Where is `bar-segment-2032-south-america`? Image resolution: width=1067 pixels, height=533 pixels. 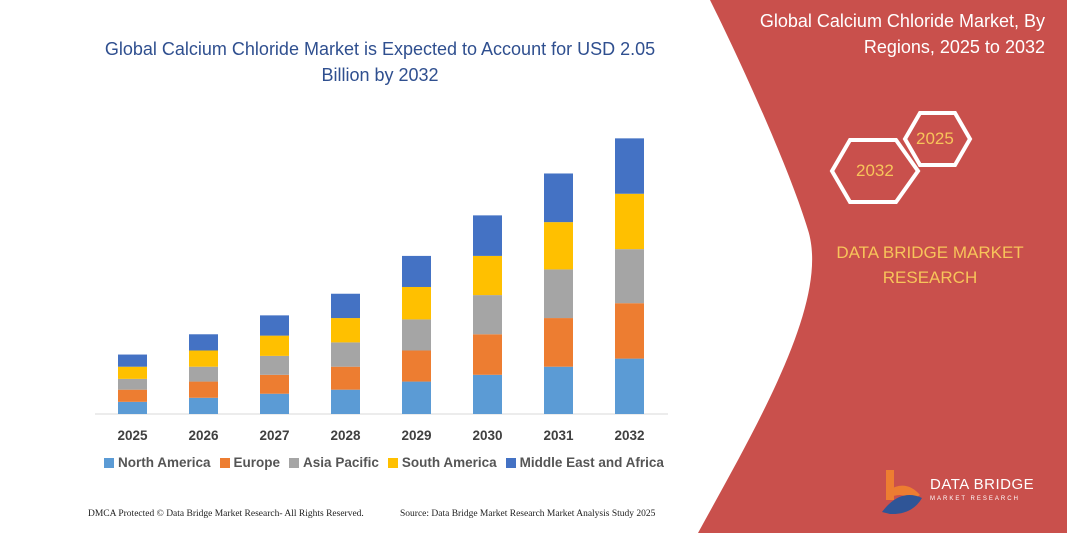
bar-segment-2032-south-america is located at coordinates (629, 221).